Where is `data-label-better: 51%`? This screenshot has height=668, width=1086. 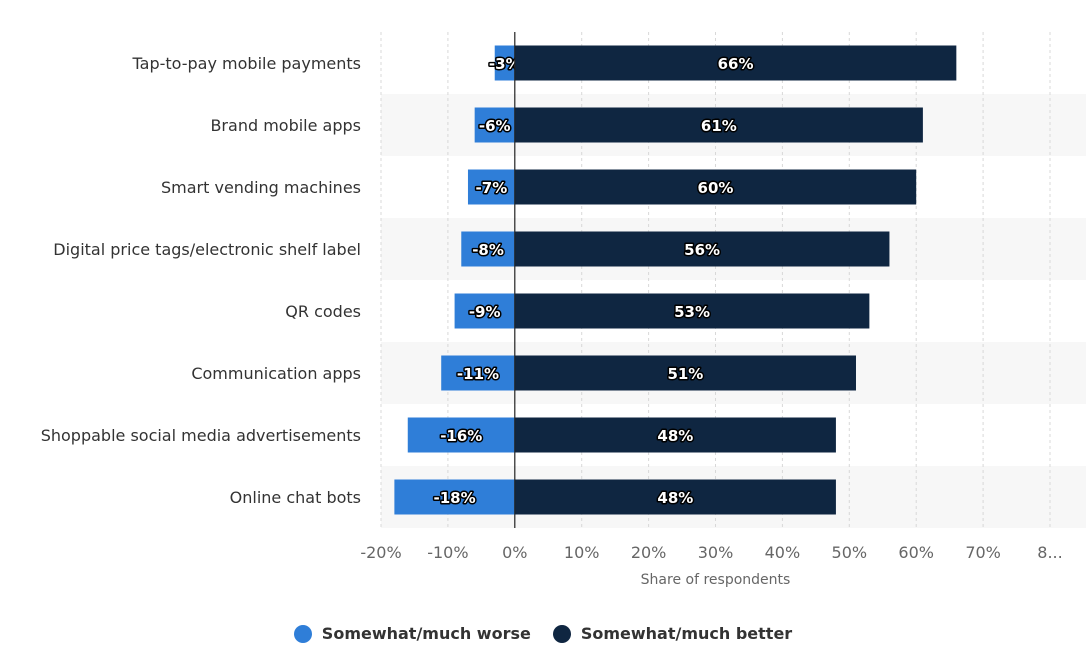 data-label-better: 51% is located at coordinates (685, 374).